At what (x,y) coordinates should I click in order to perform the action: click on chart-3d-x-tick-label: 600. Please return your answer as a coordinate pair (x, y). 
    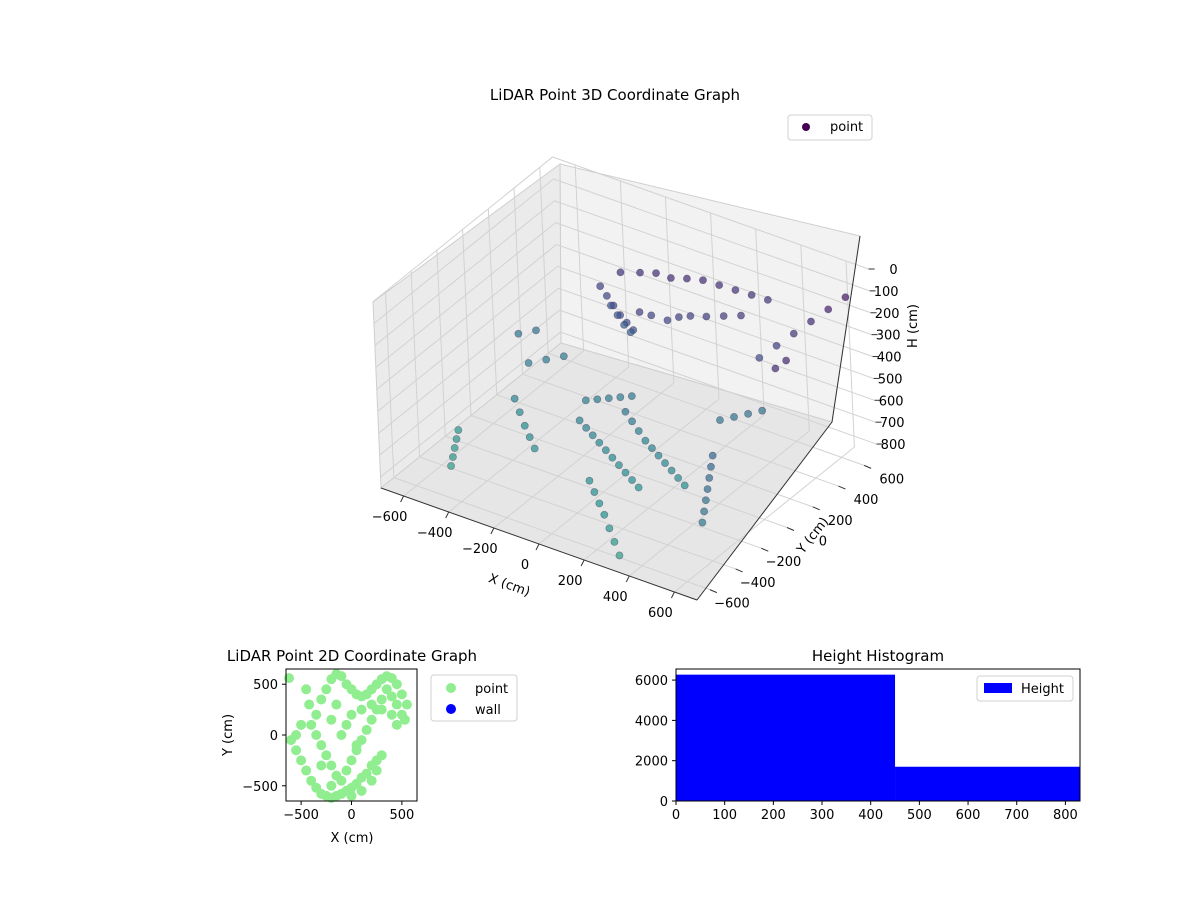
    Looking at the image, I should click on (660, 613).